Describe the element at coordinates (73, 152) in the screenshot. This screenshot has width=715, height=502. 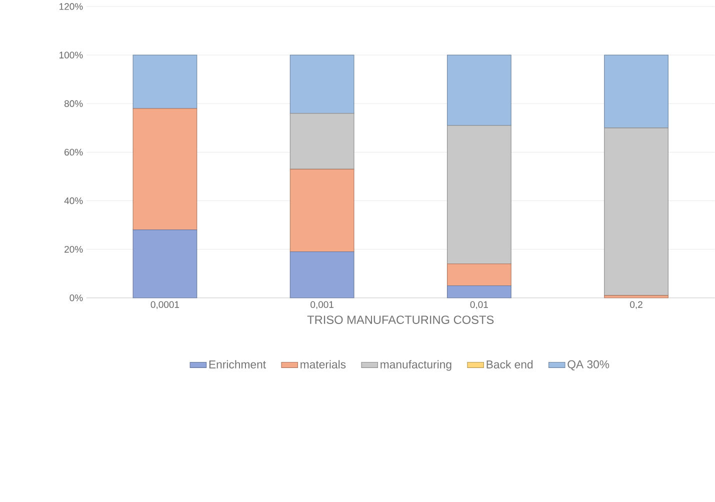
I see `y-tick-label: 60%` at that location.